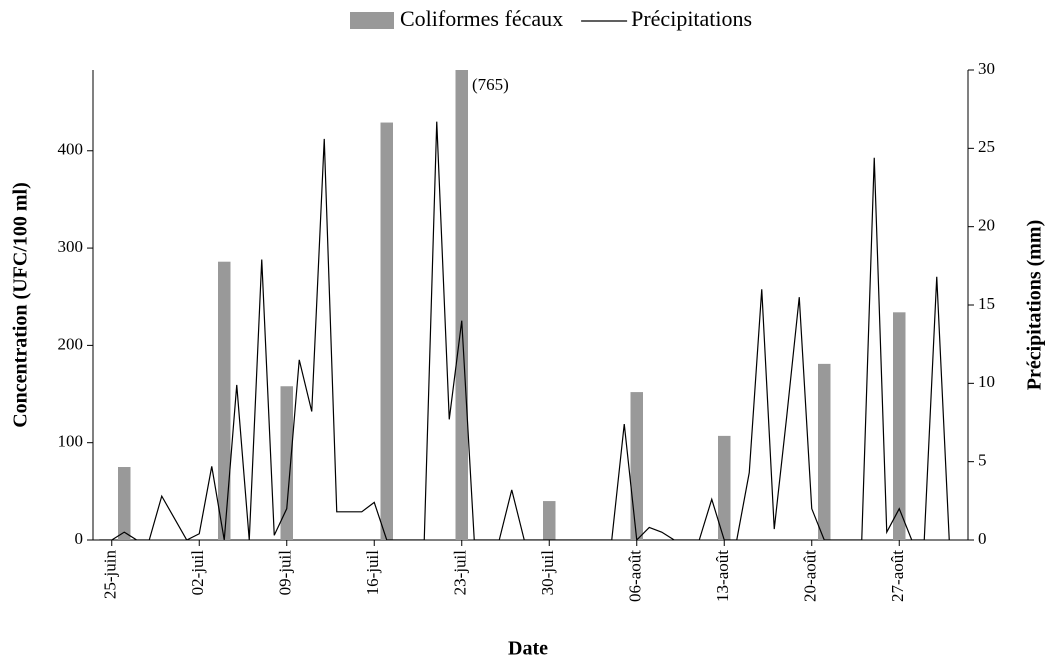  What do you see at coordinates (71, 149) in the screenshot?
I see `y-tick-label: 400` at bounding box center [71, 149].